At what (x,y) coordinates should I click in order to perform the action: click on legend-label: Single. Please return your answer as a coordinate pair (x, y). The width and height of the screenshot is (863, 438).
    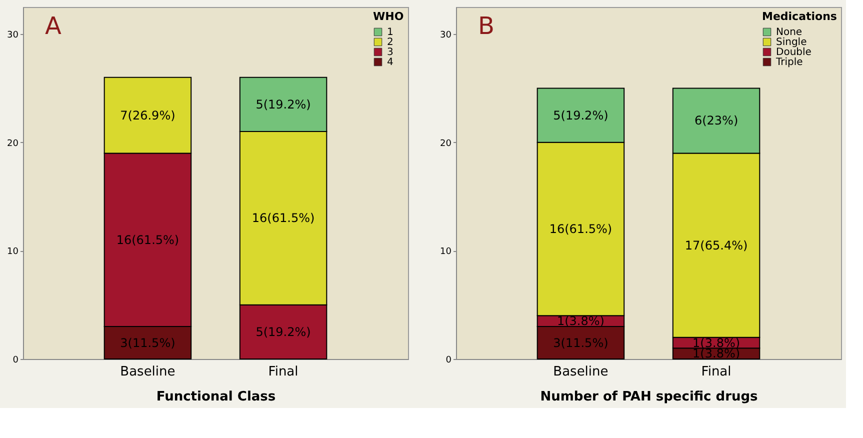
    Looking at the image, I should click on (791, 42).